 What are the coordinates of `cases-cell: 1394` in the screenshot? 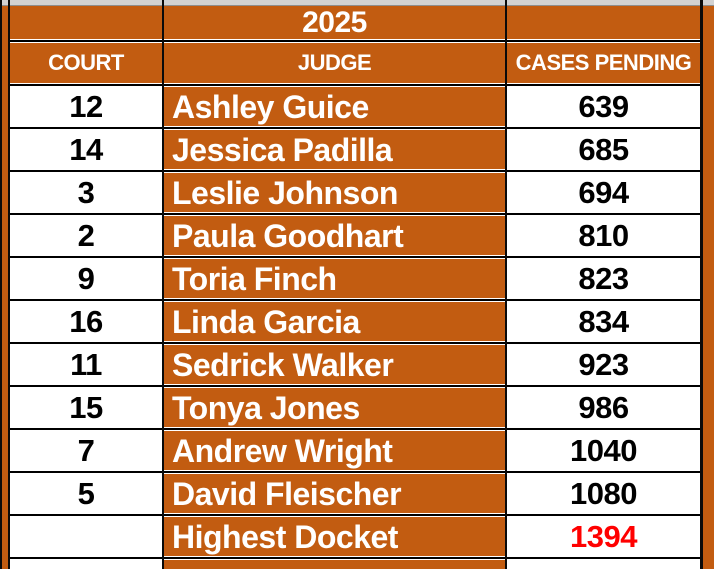 It's located at (603, 536).